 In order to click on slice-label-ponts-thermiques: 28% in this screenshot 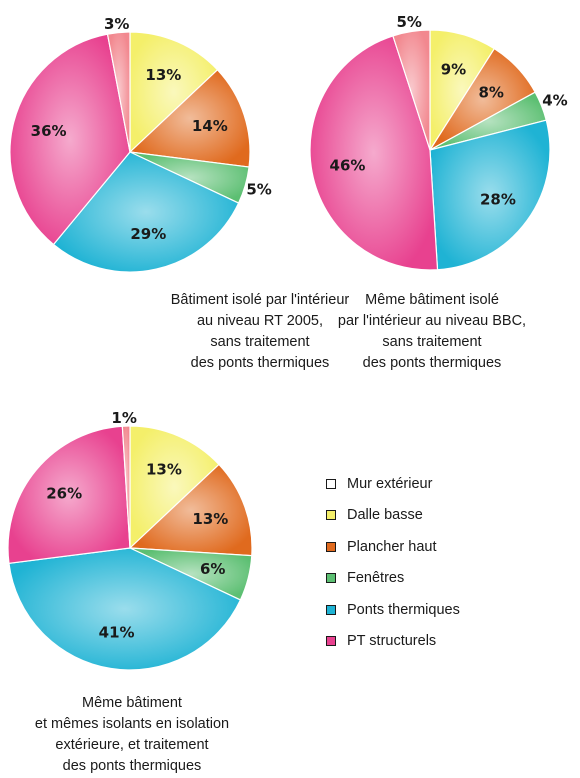, I will do `click(498, 199)`.